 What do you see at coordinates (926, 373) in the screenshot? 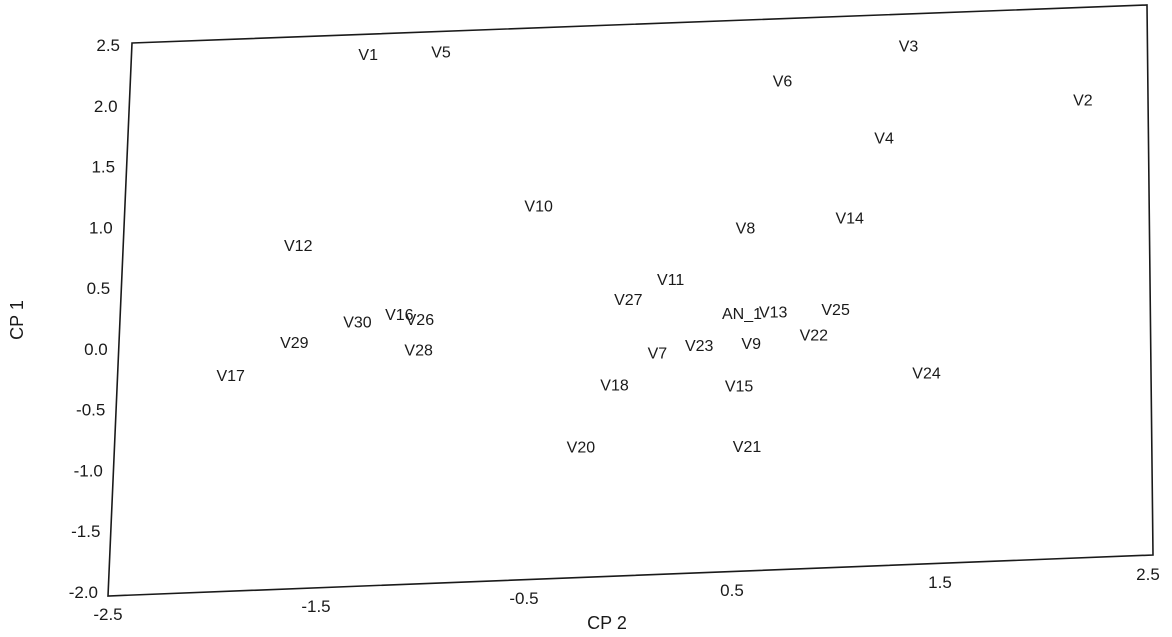
I see `point-label: V24` at bounding box center [926, 373].